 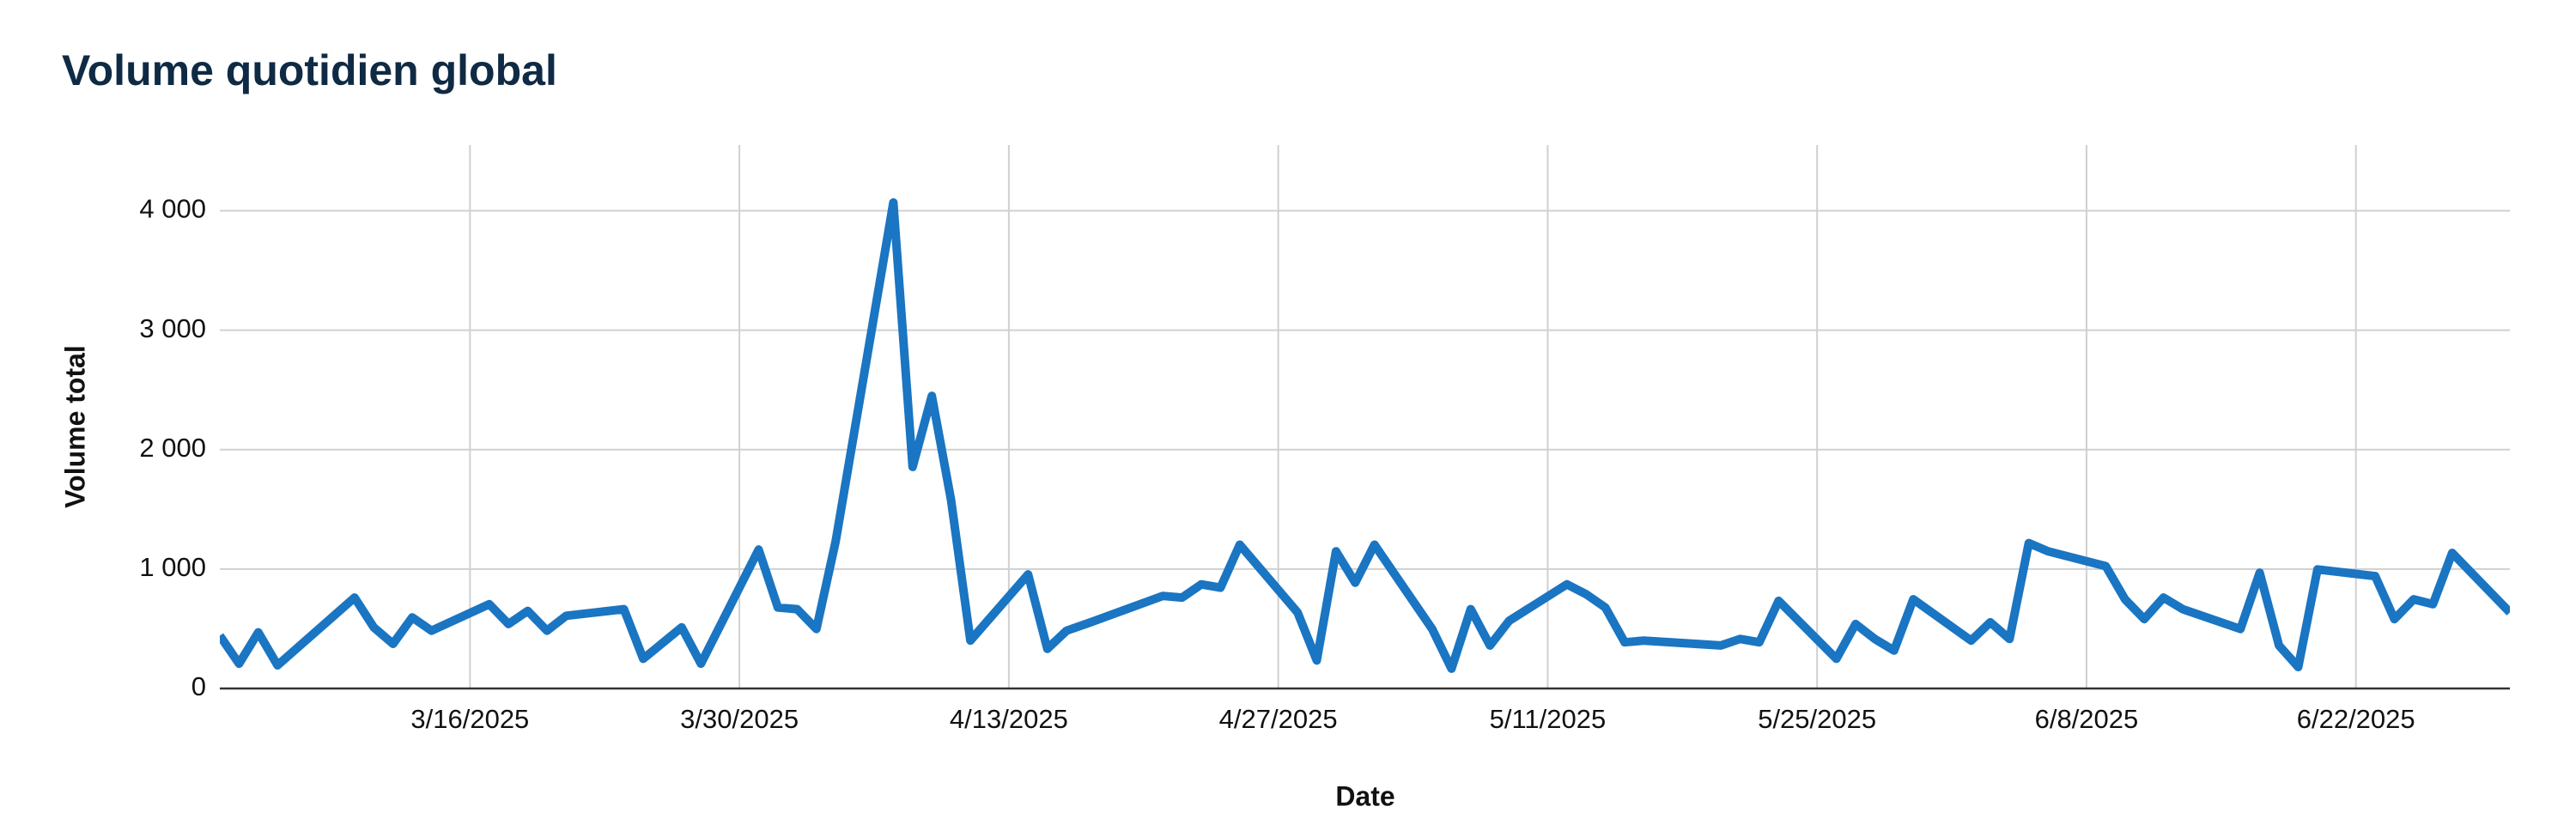 I want to click on x-tick-label: 5/11/2025, so click(x=1548, y=719).